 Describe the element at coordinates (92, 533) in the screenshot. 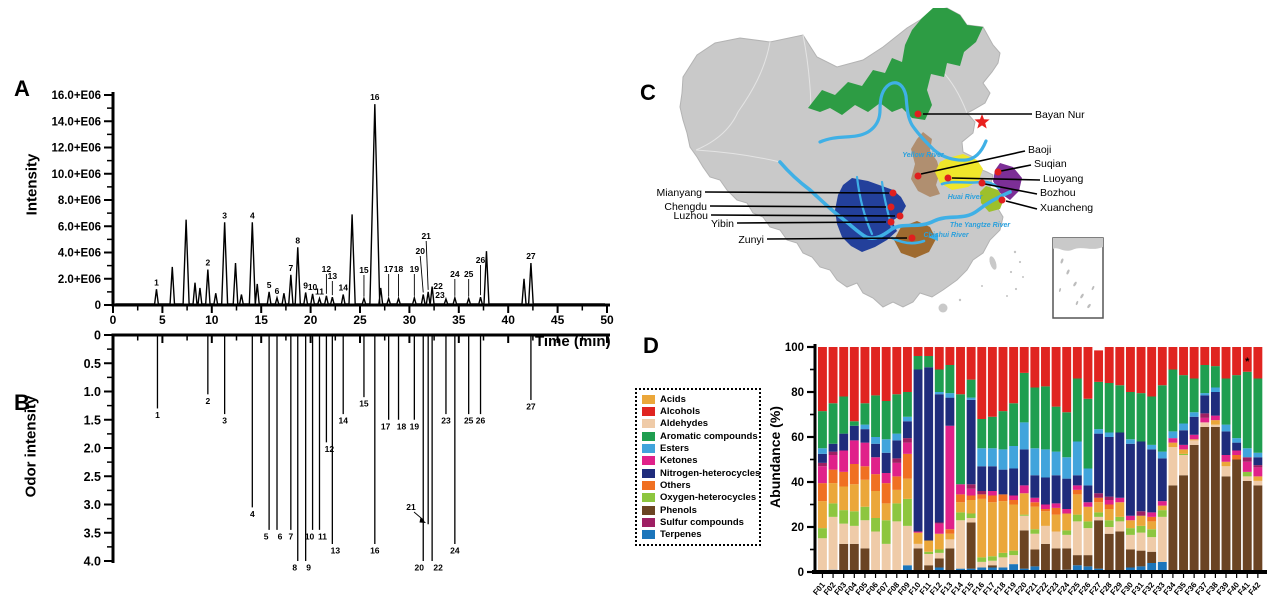

I see `tick-label: 3.5` at that location.